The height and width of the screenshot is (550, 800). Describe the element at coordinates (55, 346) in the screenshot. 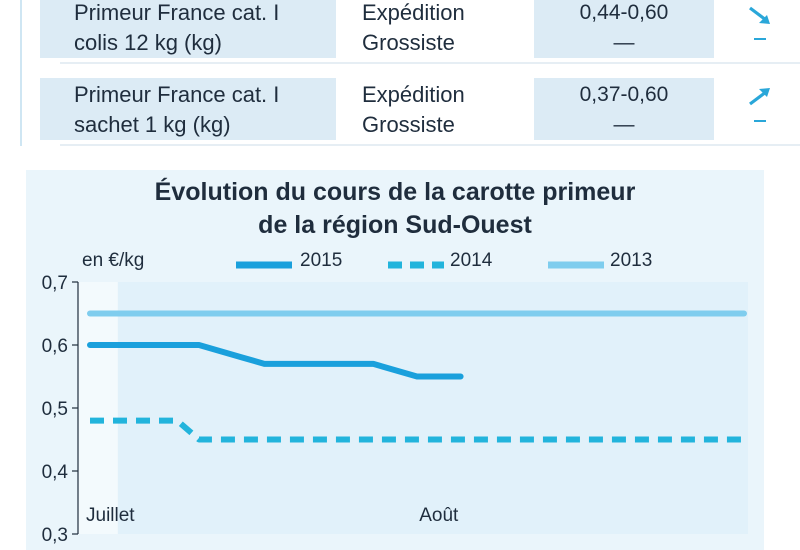

I see `y-tick-label: 0,6` at that location.